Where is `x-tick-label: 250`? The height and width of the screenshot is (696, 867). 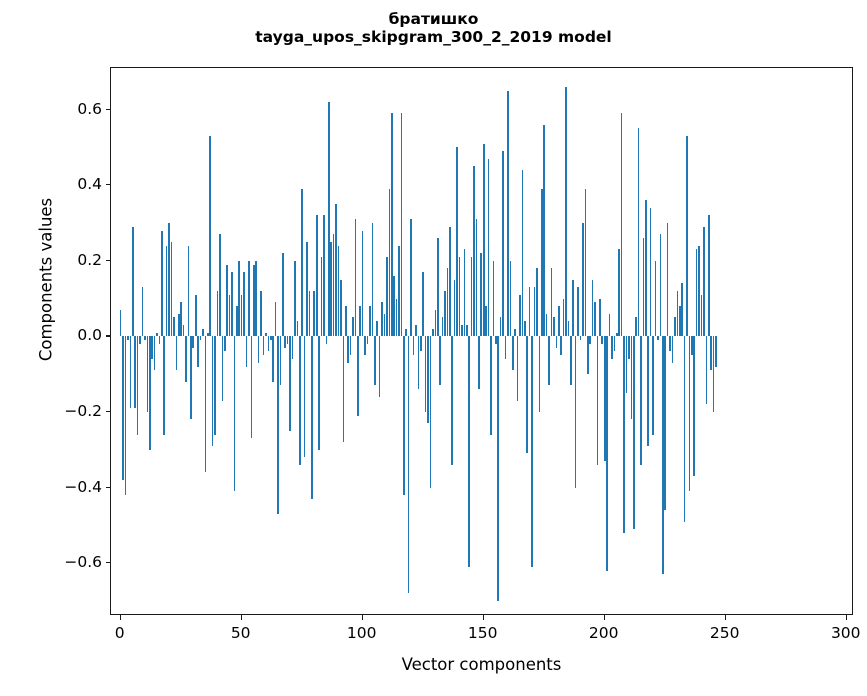
x-tick-label: 250 is located at coordinates (724, 633).